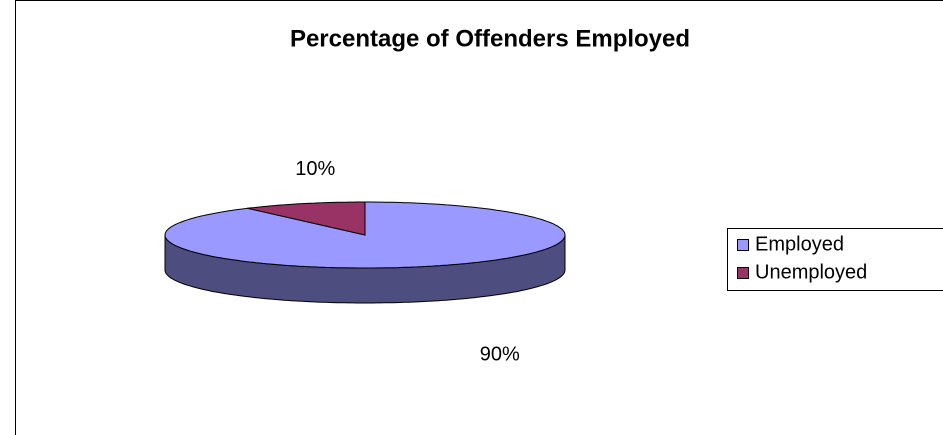  I want to click on data-label: 10%, so click(315, 169).